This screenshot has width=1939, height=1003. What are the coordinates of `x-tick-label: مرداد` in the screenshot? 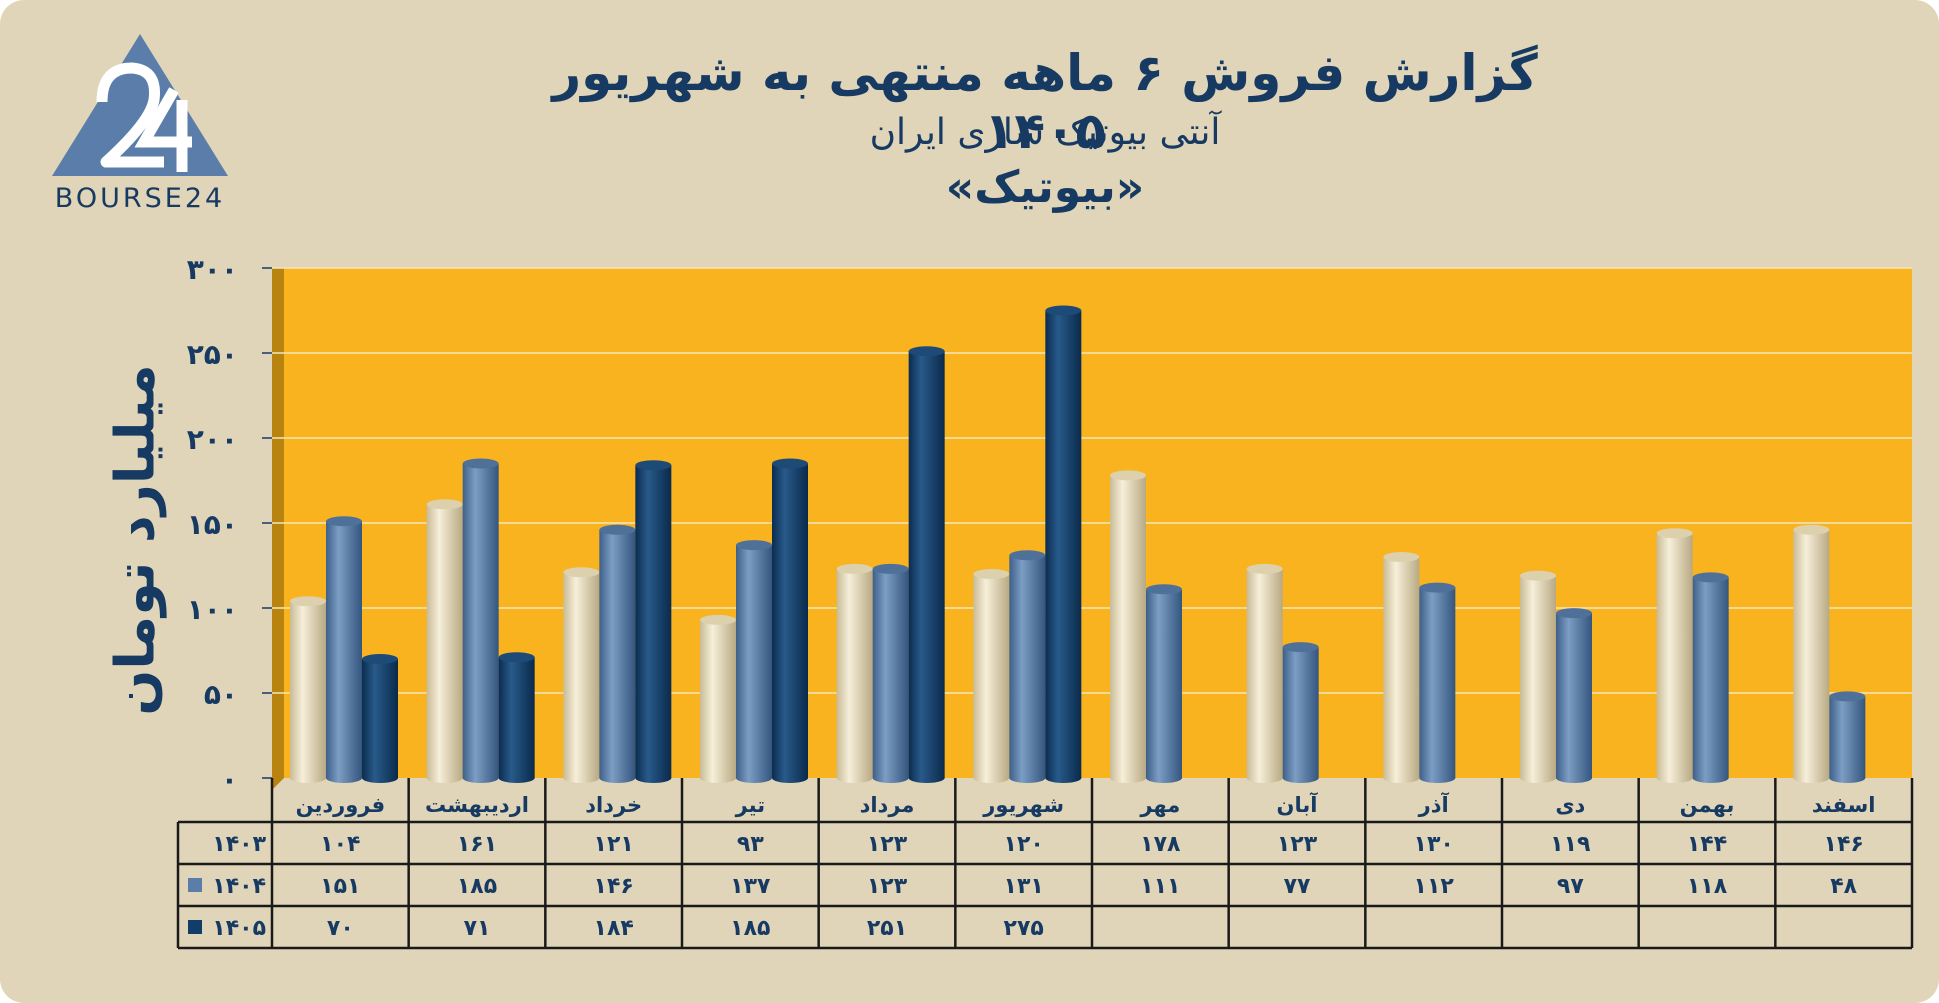 It's located at (887, 805).